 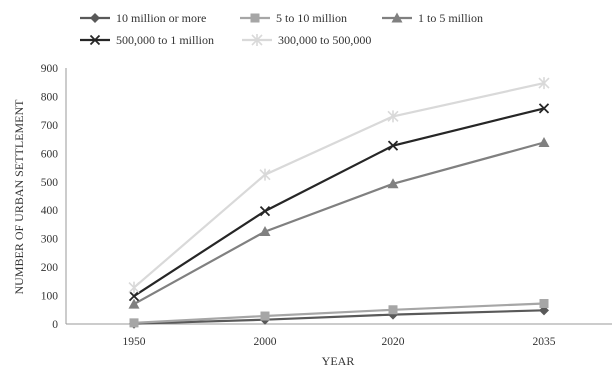 I want to click on x-tick-label: 2000, so click(x=265, y=342).